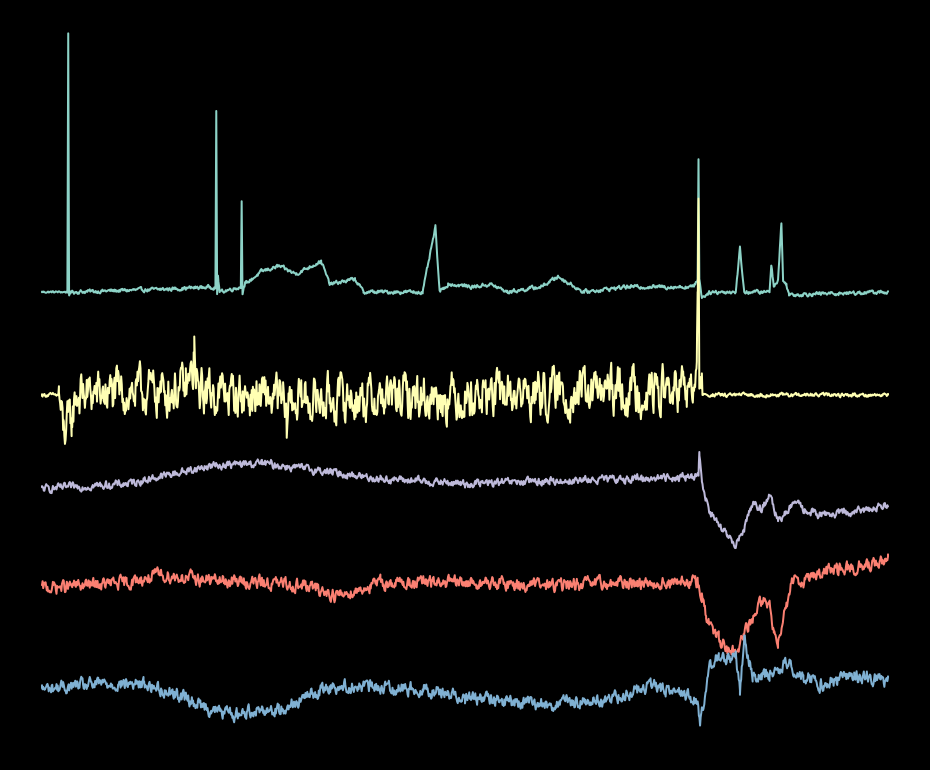 The width and height of the screenshot is (930, 770). Describe the element at coordinates (465, 606) in the screenshot. I see `trace-4-line` at that location.